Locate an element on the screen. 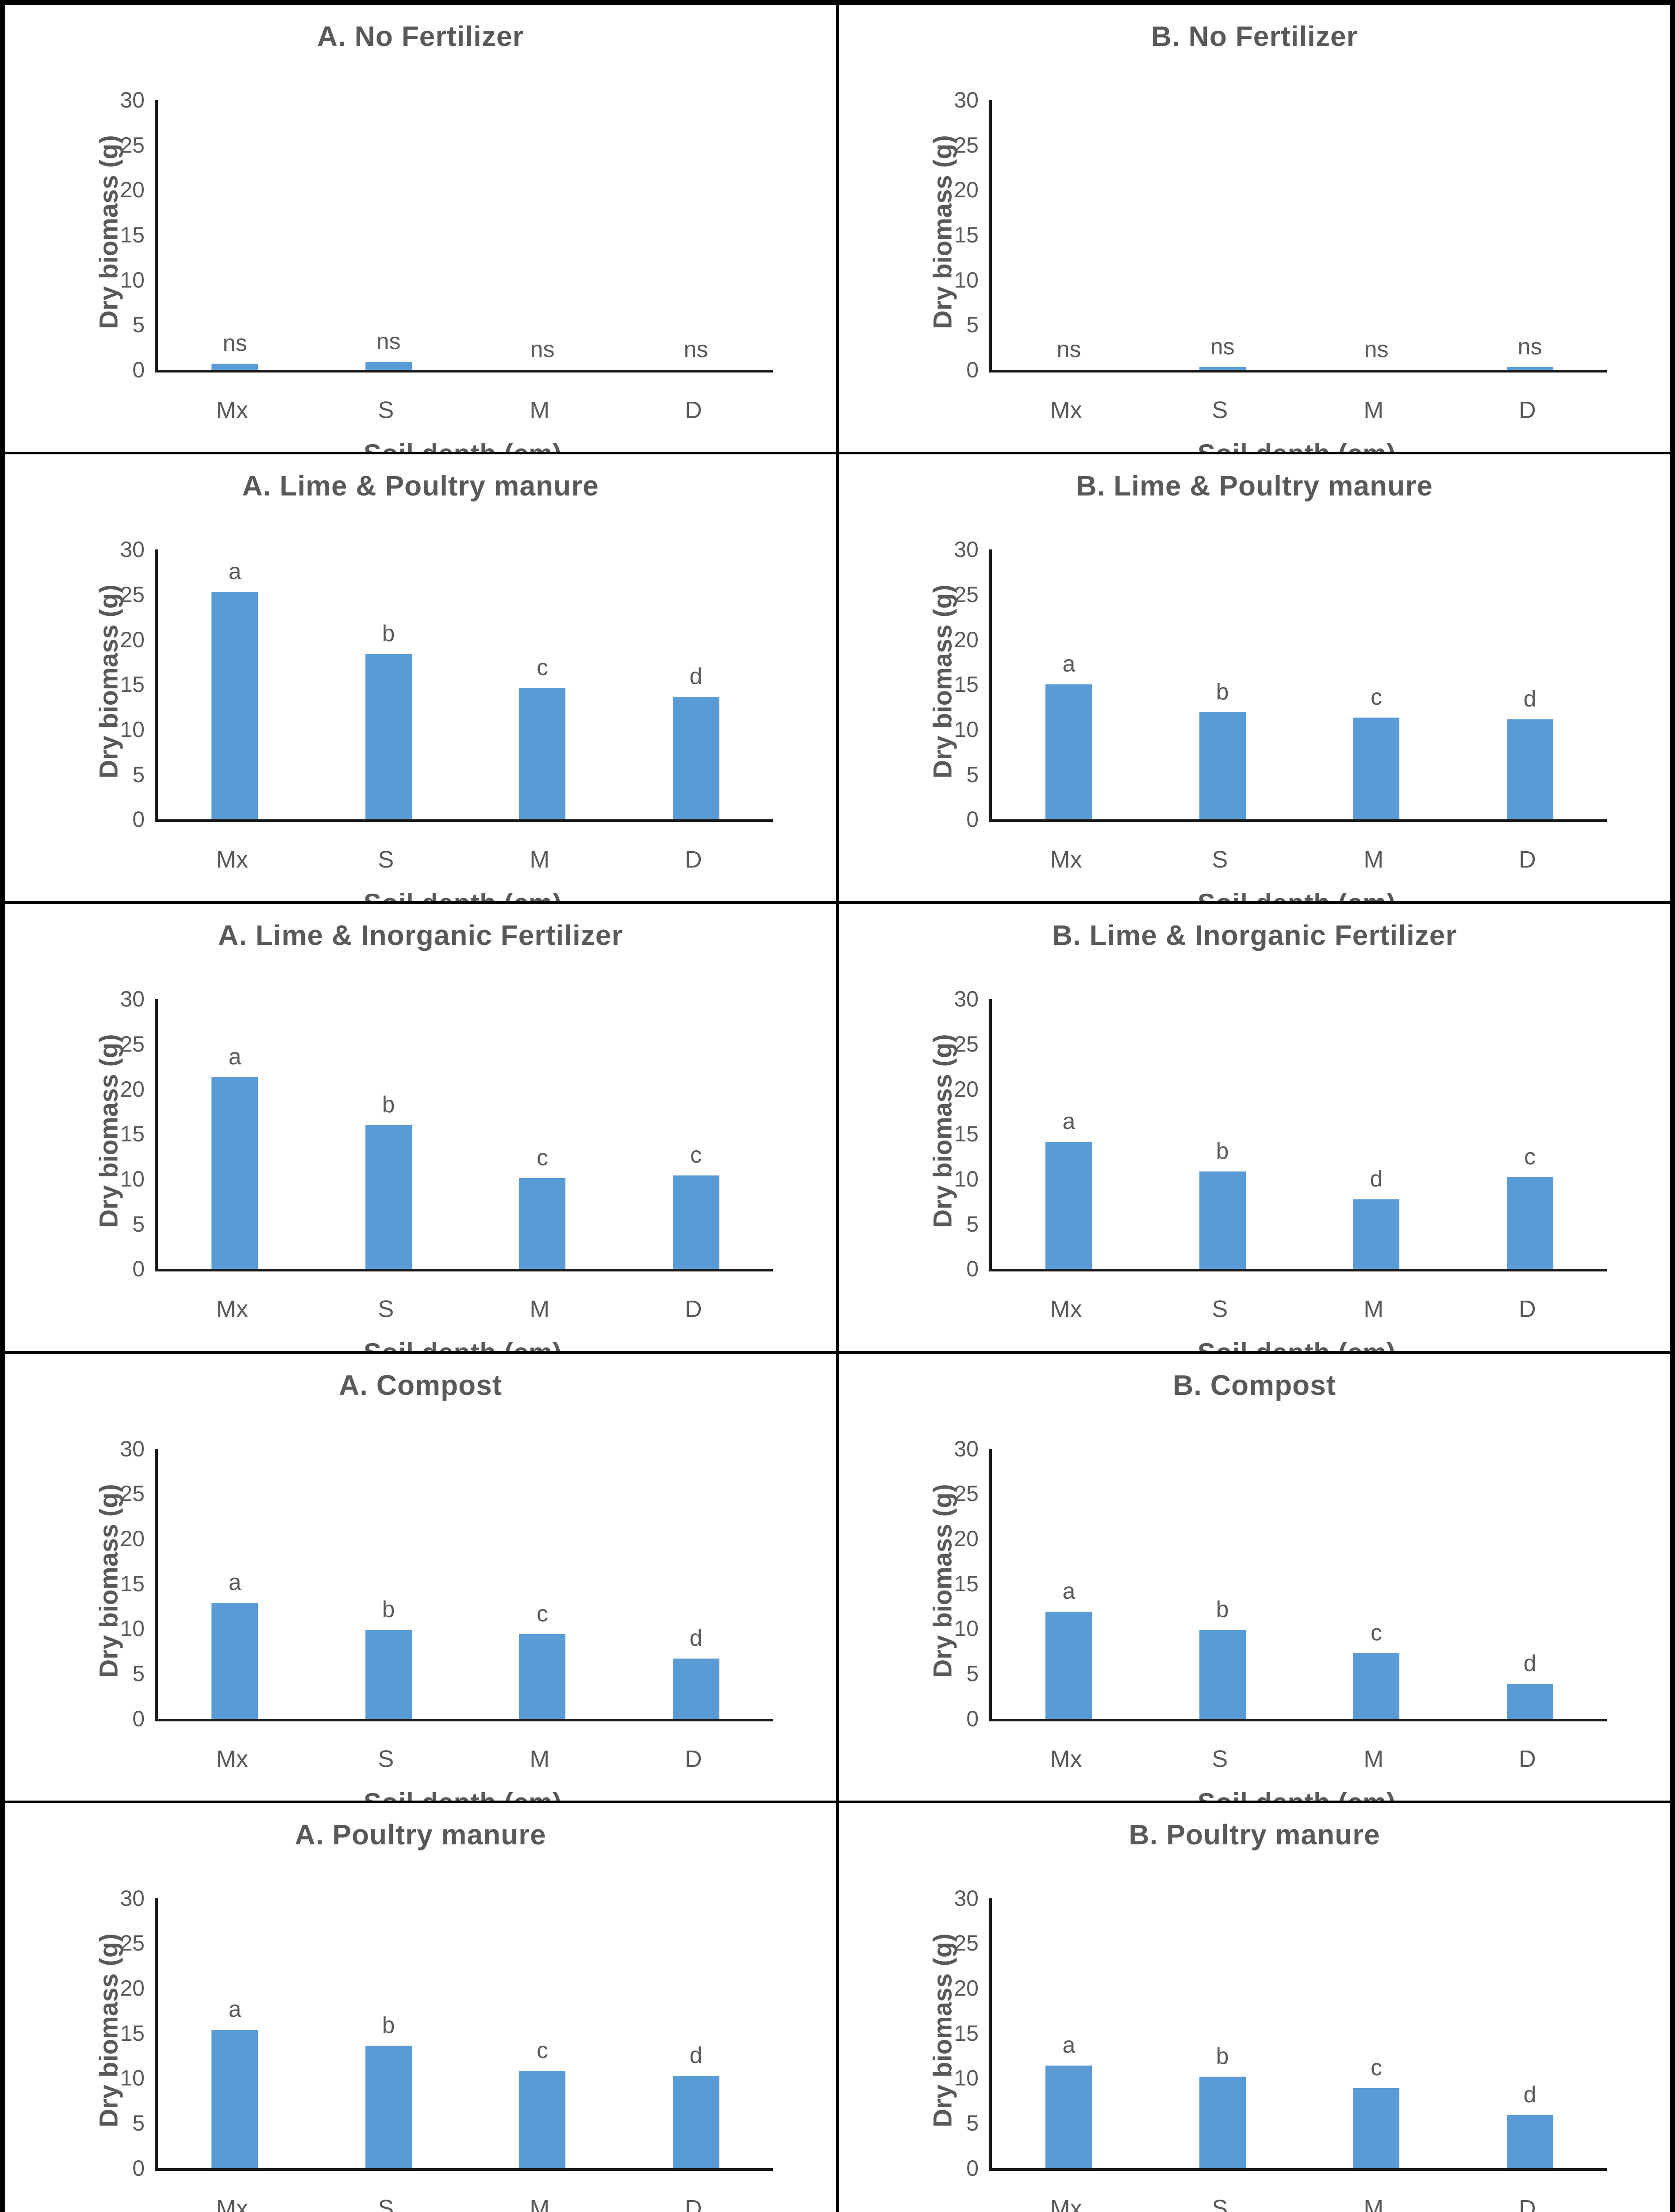 The width and height of the screenshot is (1675, 2212). x-tick-label: D is located at coordinates (693, 410).